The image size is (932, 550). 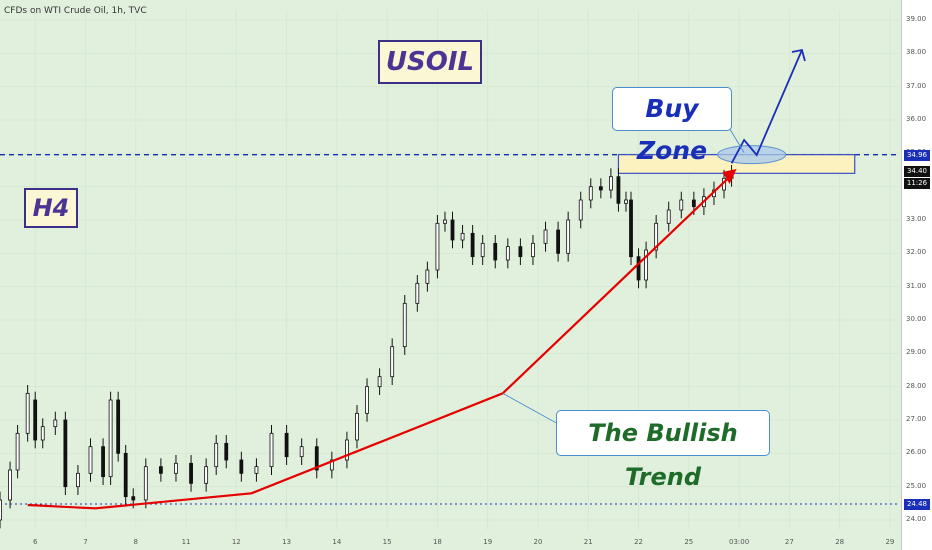 What do you see at coordinates (85, 542) in the screenshot?
I see `time-tick-label: 7` at bounding box center [85, 542].